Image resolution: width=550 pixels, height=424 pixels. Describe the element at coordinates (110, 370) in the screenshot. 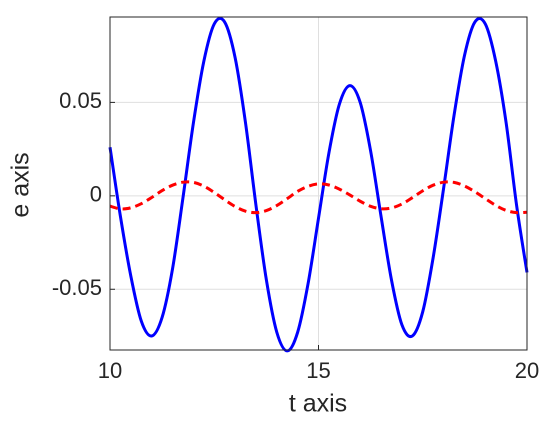

I see `x-tick-label: 10` at that location.